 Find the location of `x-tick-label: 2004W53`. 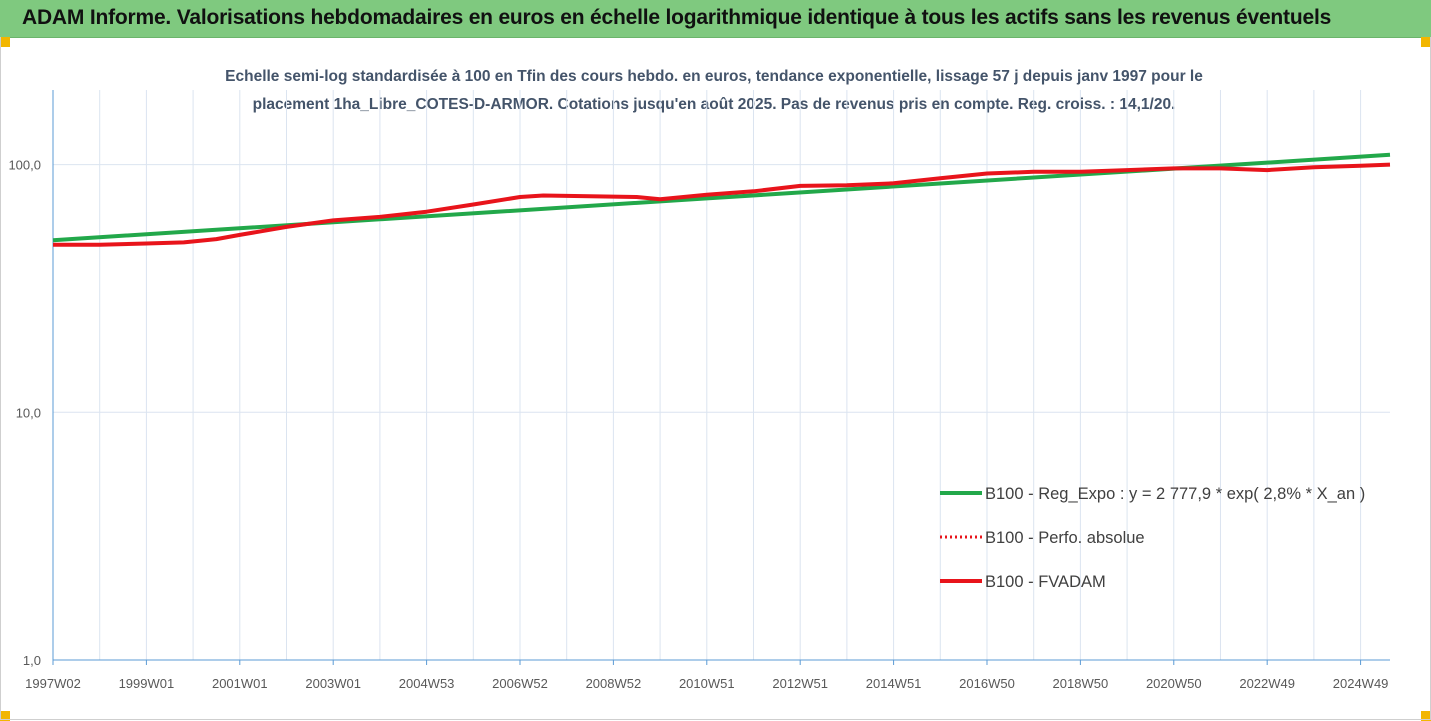

x-tick-label: 2004W53 is located at coordinates (427, 683).